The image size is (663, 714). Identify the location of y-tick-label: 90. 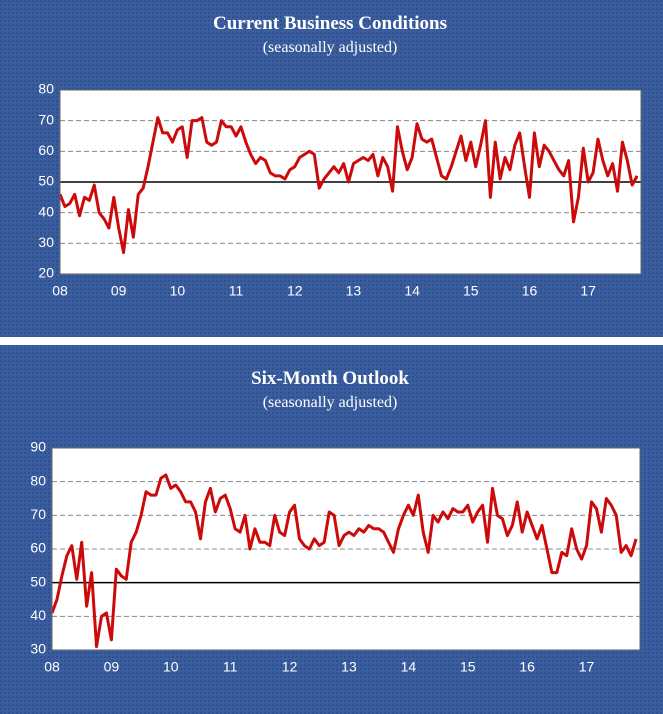
(38, 447).